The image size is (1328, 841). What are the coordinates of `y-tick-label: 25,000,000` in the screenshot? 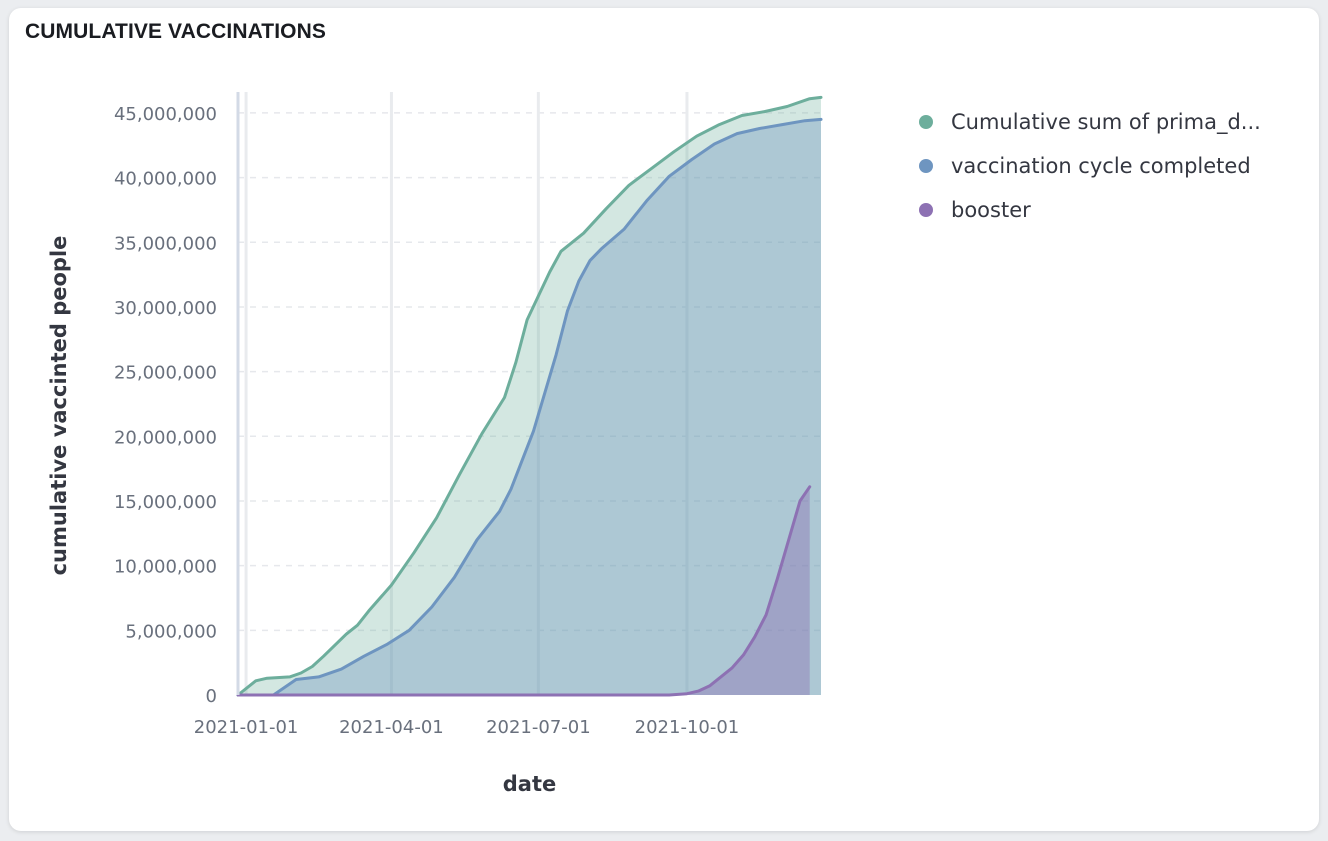 It's located at (165, 373).